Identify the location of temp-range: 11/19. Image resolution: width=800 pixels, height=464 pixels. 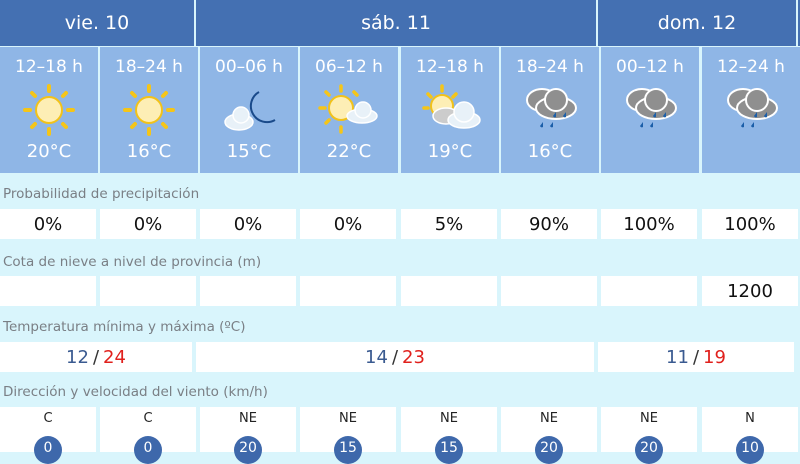
(696, 357).